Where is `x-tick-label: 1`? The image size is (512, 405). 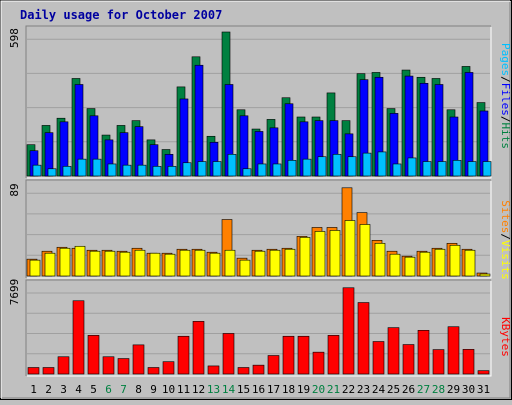 x-tick-label: 1 is located at coordinates (33, 389).